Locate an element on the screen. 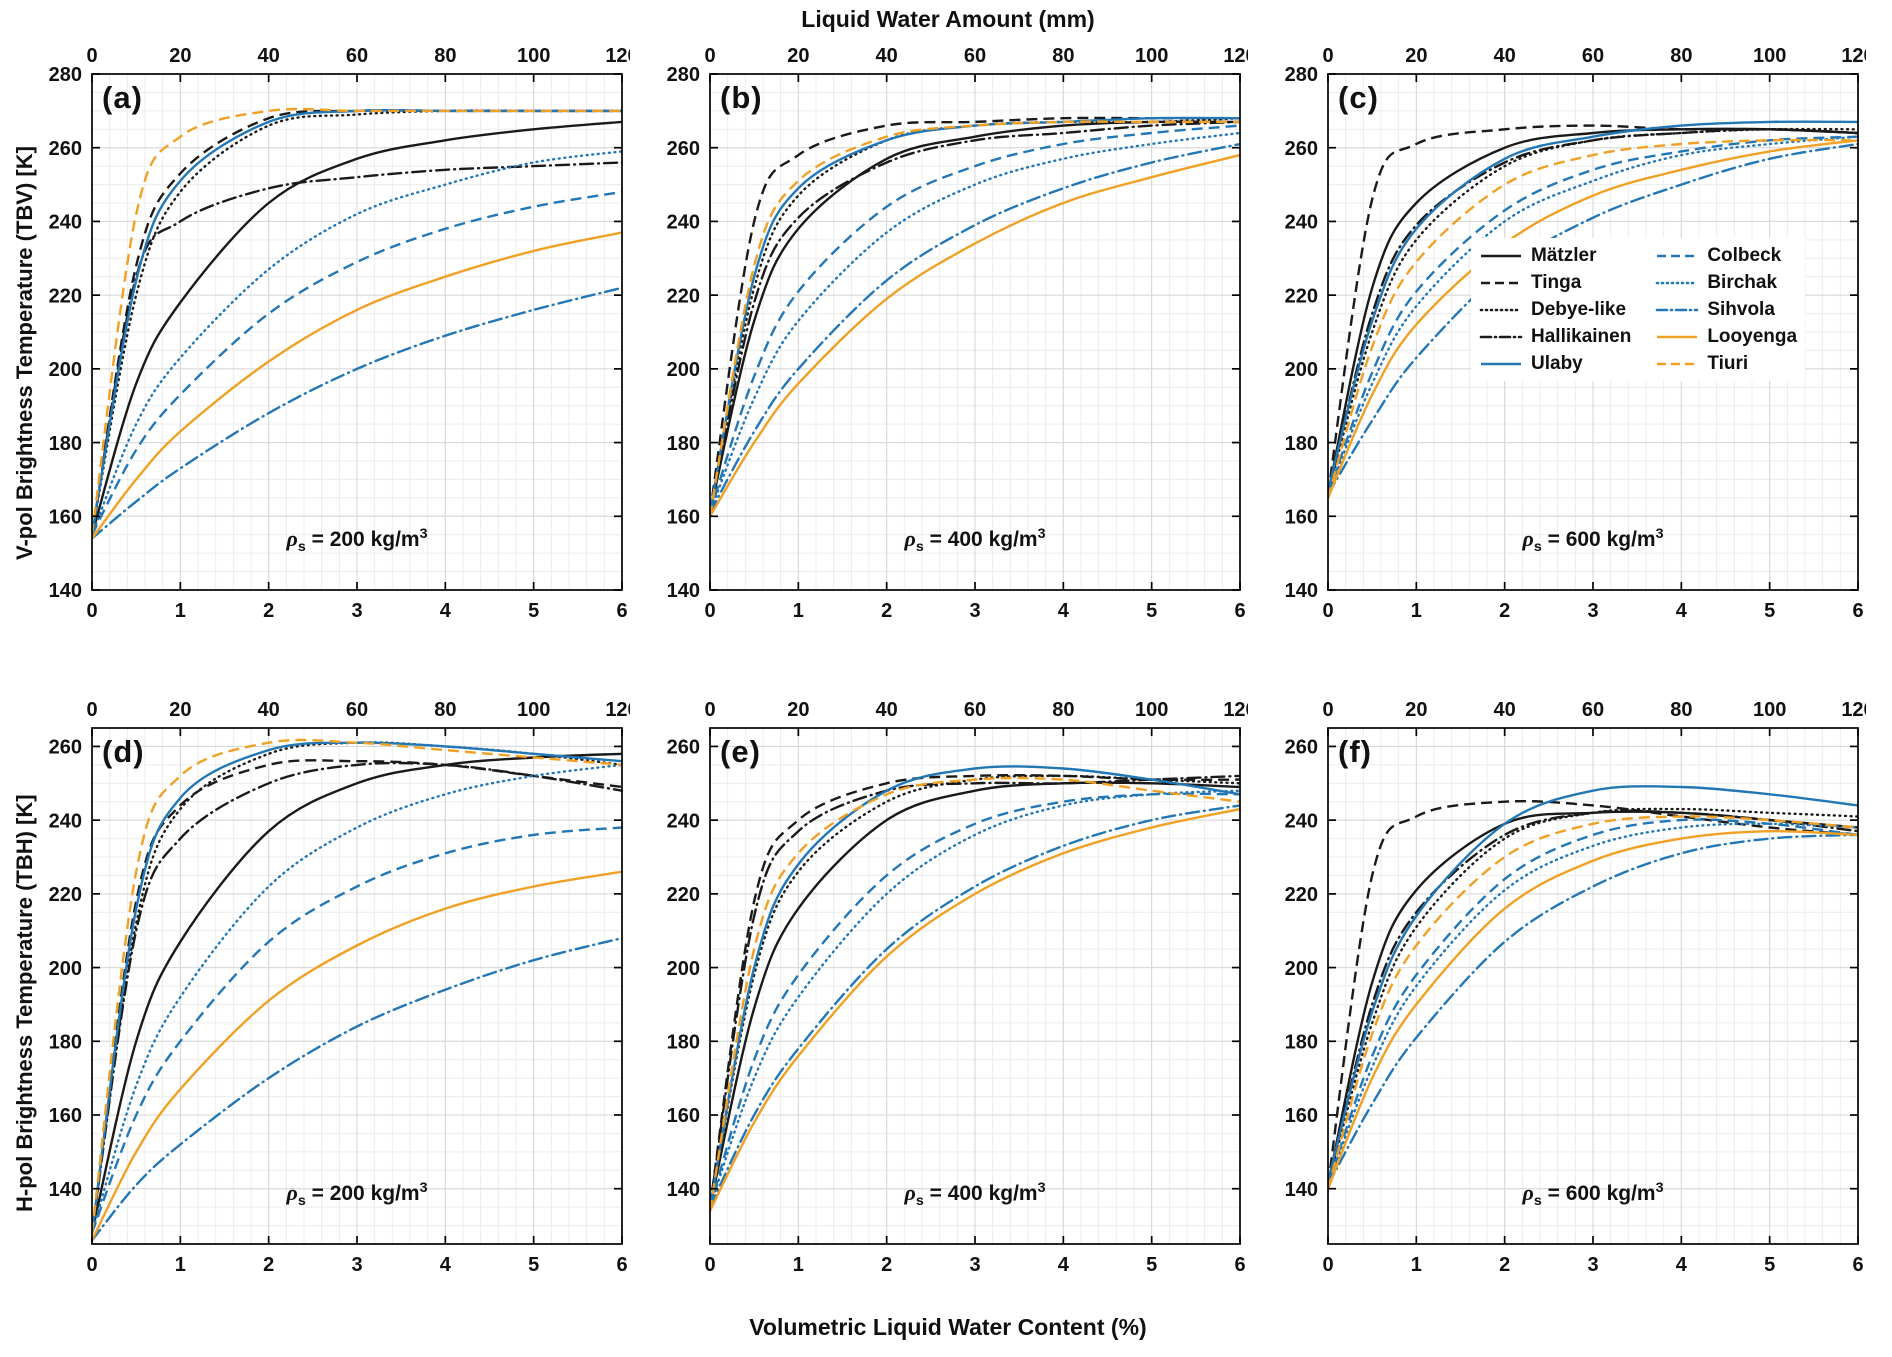  series-Tinga is located at coordinates (1593, 992).